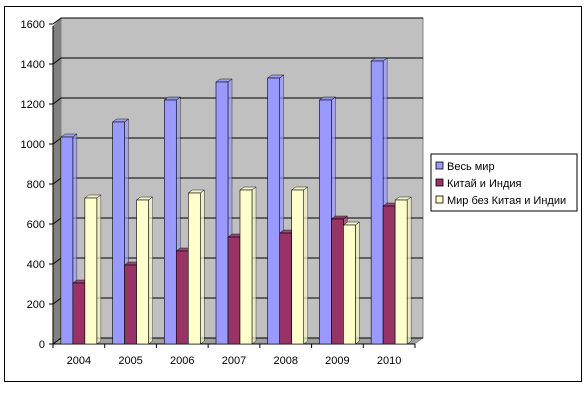 The image size is (588, 420). Describe the element at coordinates (325, 222) in the screenshot. I see `bar-2009-Весь мир` at that location.